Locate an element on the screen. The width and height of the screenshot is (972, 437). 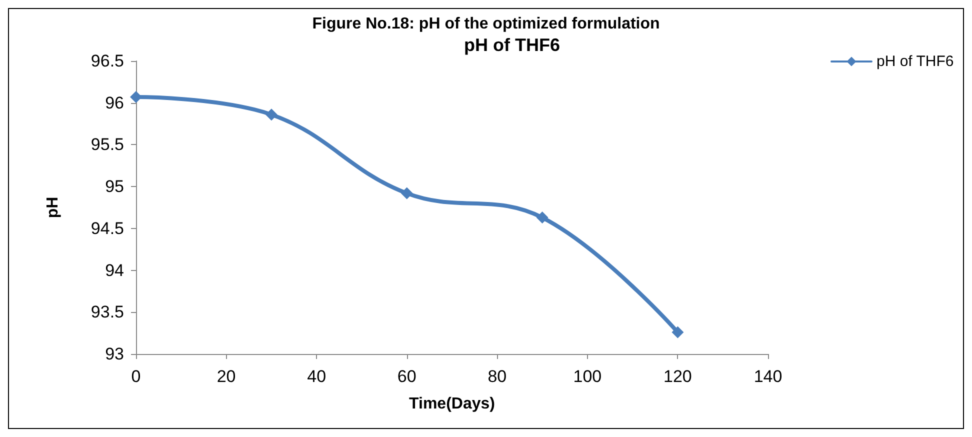
x-tick-label: 40 is located at coordinates (316, 376).